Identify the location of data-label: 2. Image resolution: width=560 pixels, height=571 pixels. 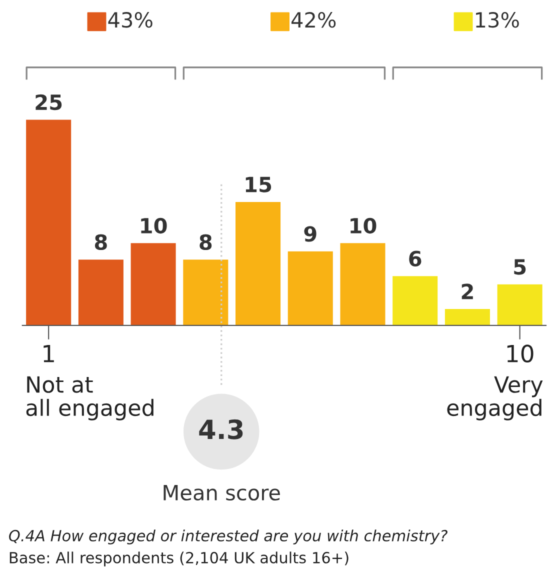
(467, 292).